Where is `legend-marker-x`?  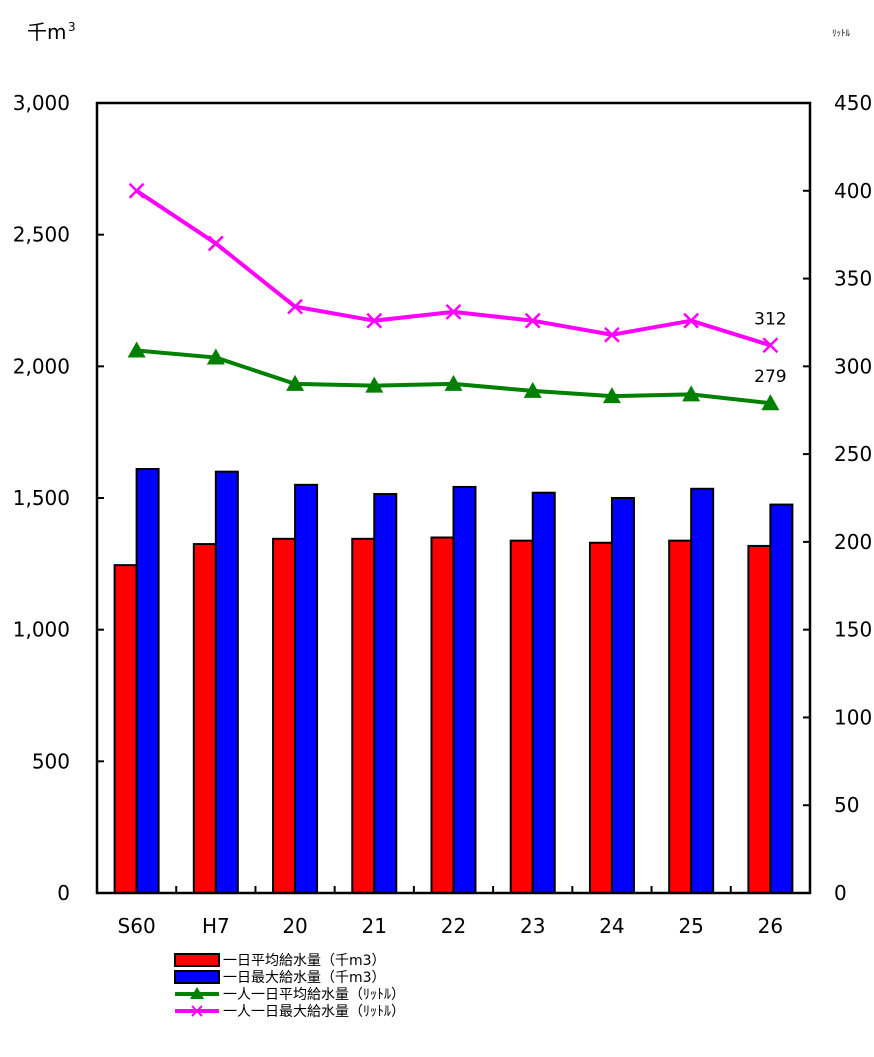
legend-marker-x is located at coordinates (197, 1011).